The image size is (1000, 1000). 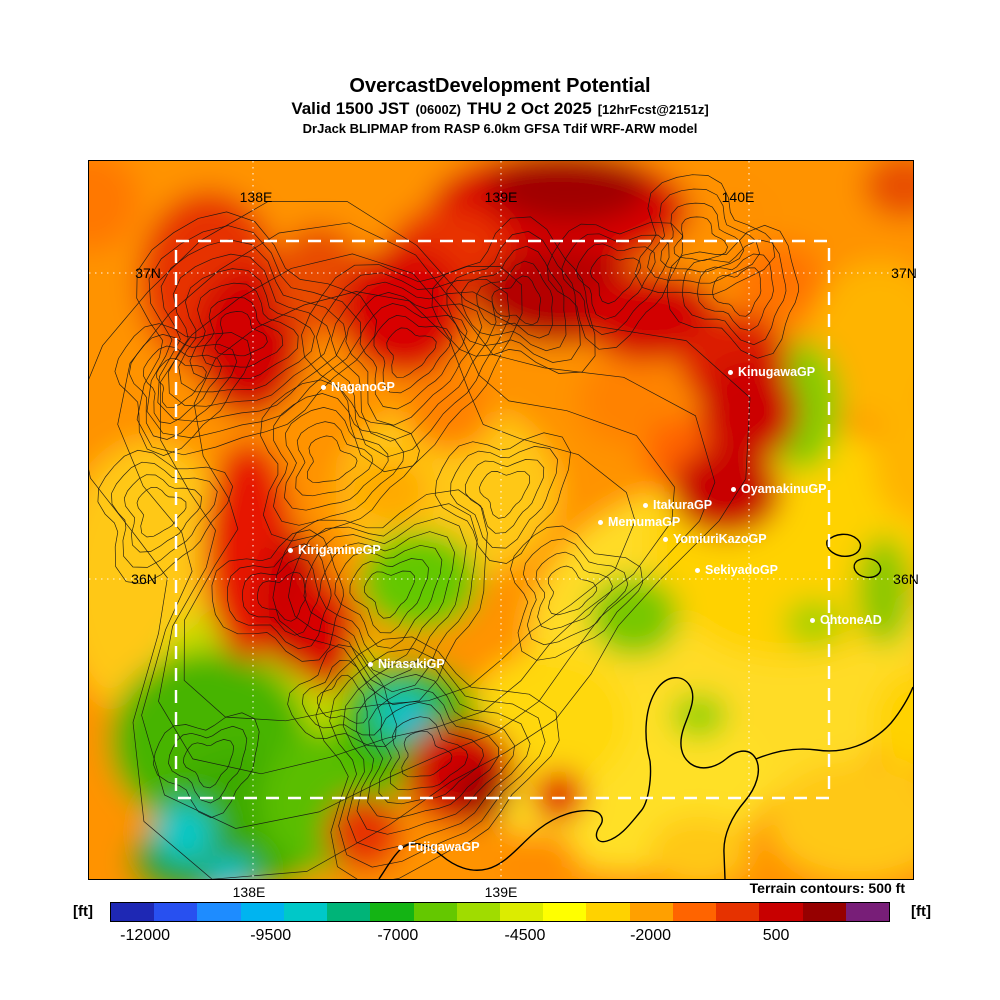 What do you see at coordinates (145, 935) in the screenshot?
I see `colorbar-tick: -12000` at bounding box center [145, 935].